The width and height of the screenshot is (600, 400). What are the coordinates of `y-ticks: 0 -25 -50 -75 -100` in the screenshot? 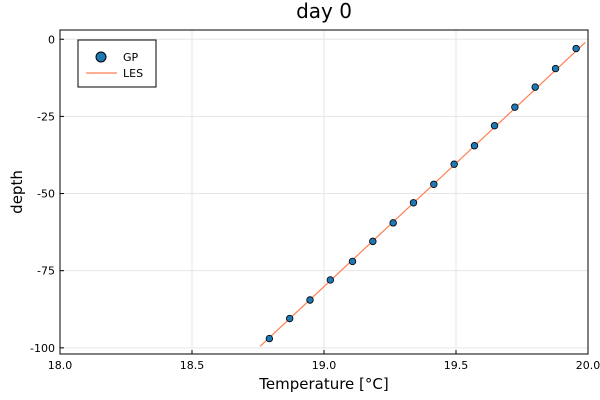 It's located at (47, 194).